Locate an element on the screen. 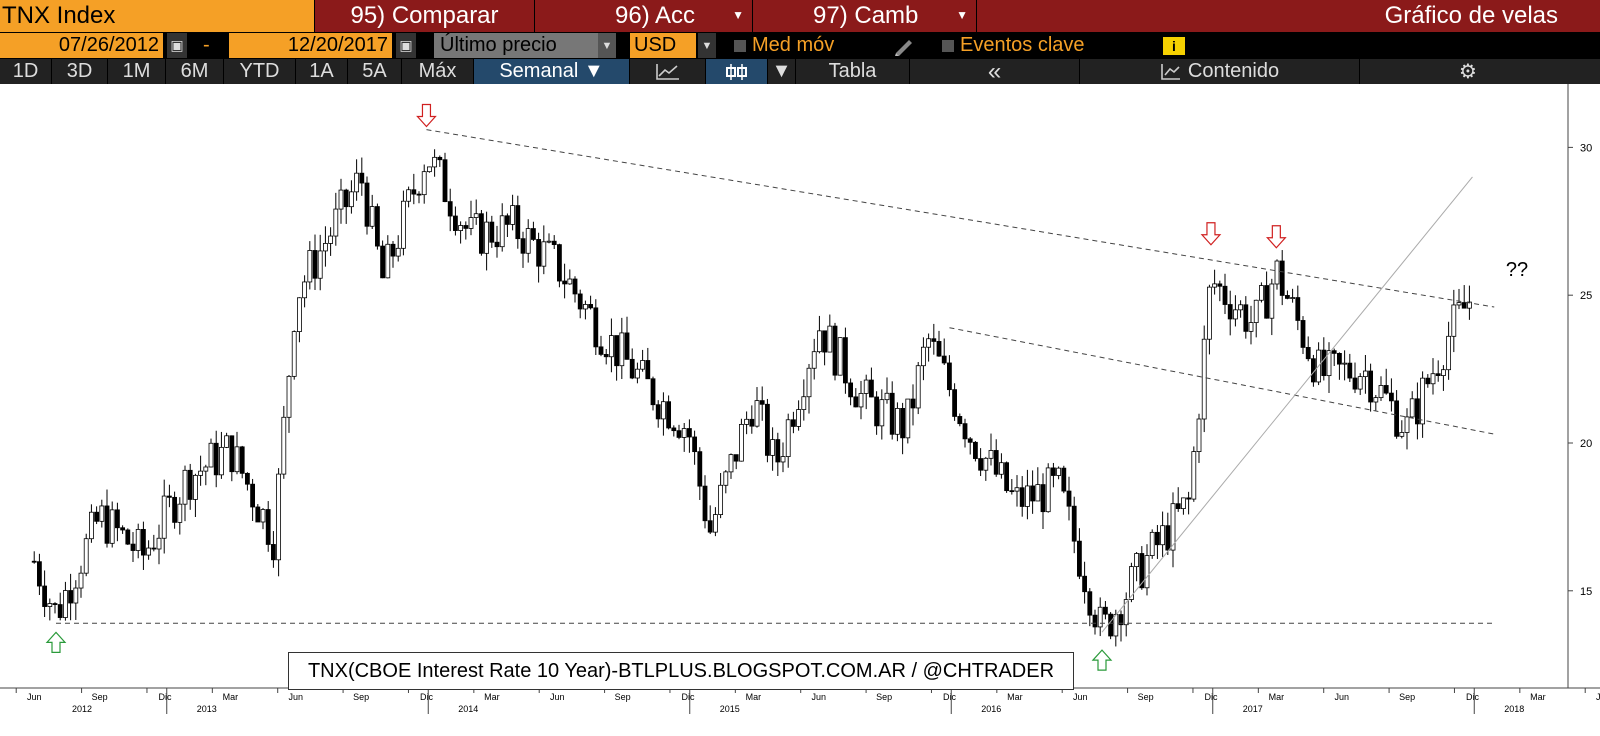 The image size is (1600, 736). line-chart-icon is located at coordinates (668, 71).